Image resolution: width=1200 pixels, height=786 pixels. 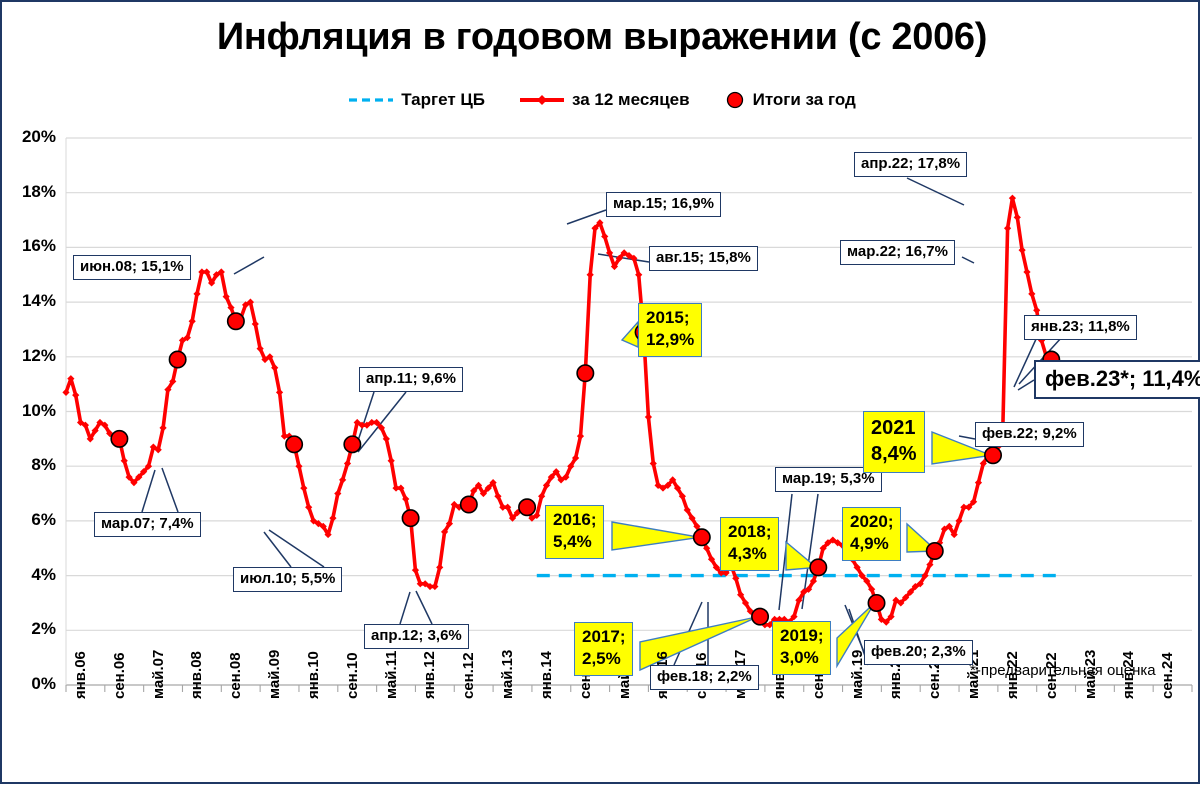 I want to click on annotation-apr12: апр.12; 3,6%, so click(x=416, y=636).